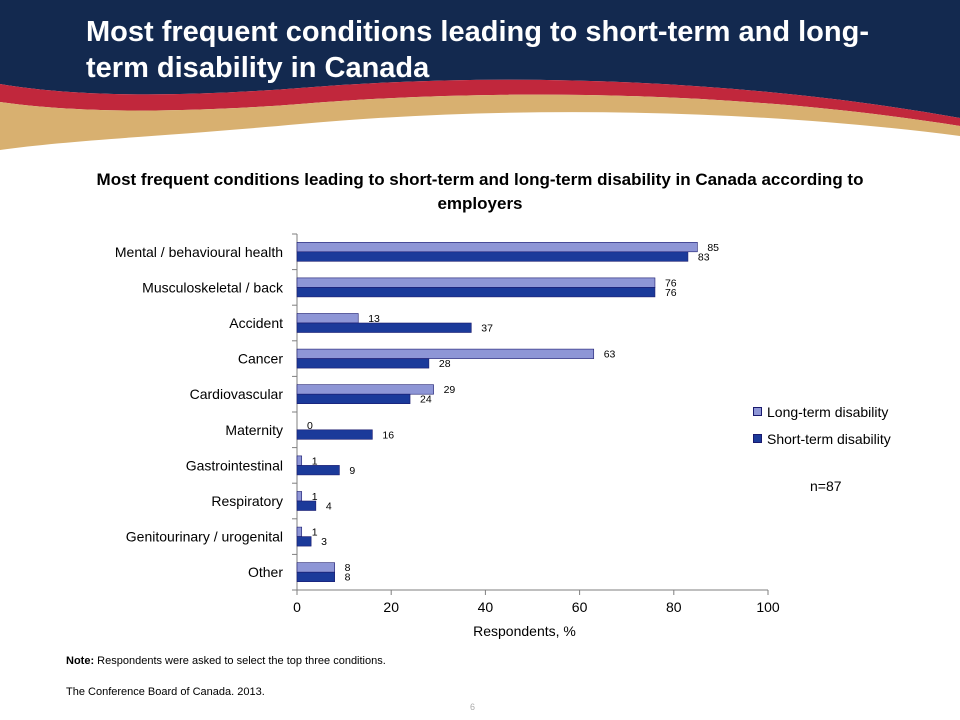 The height and width of the screenshot is (720, 960). Describe the element at coordinates (674, 607) in the screenshot. I see `x-tick-label: 80` at that location.